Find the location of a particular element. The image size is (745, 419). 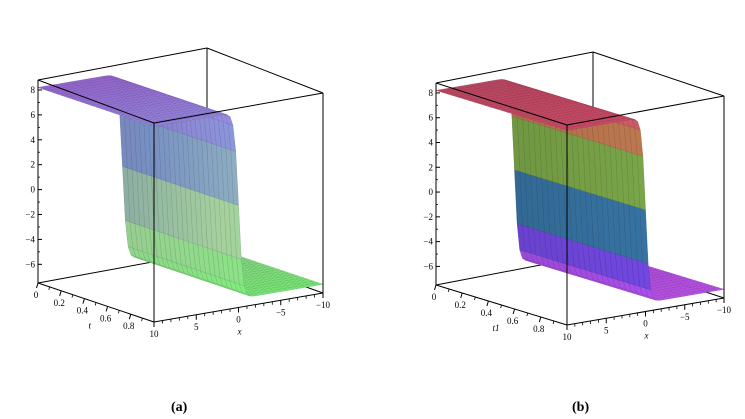

panel-b-caption: (b) is located at coordinates (581, 407).